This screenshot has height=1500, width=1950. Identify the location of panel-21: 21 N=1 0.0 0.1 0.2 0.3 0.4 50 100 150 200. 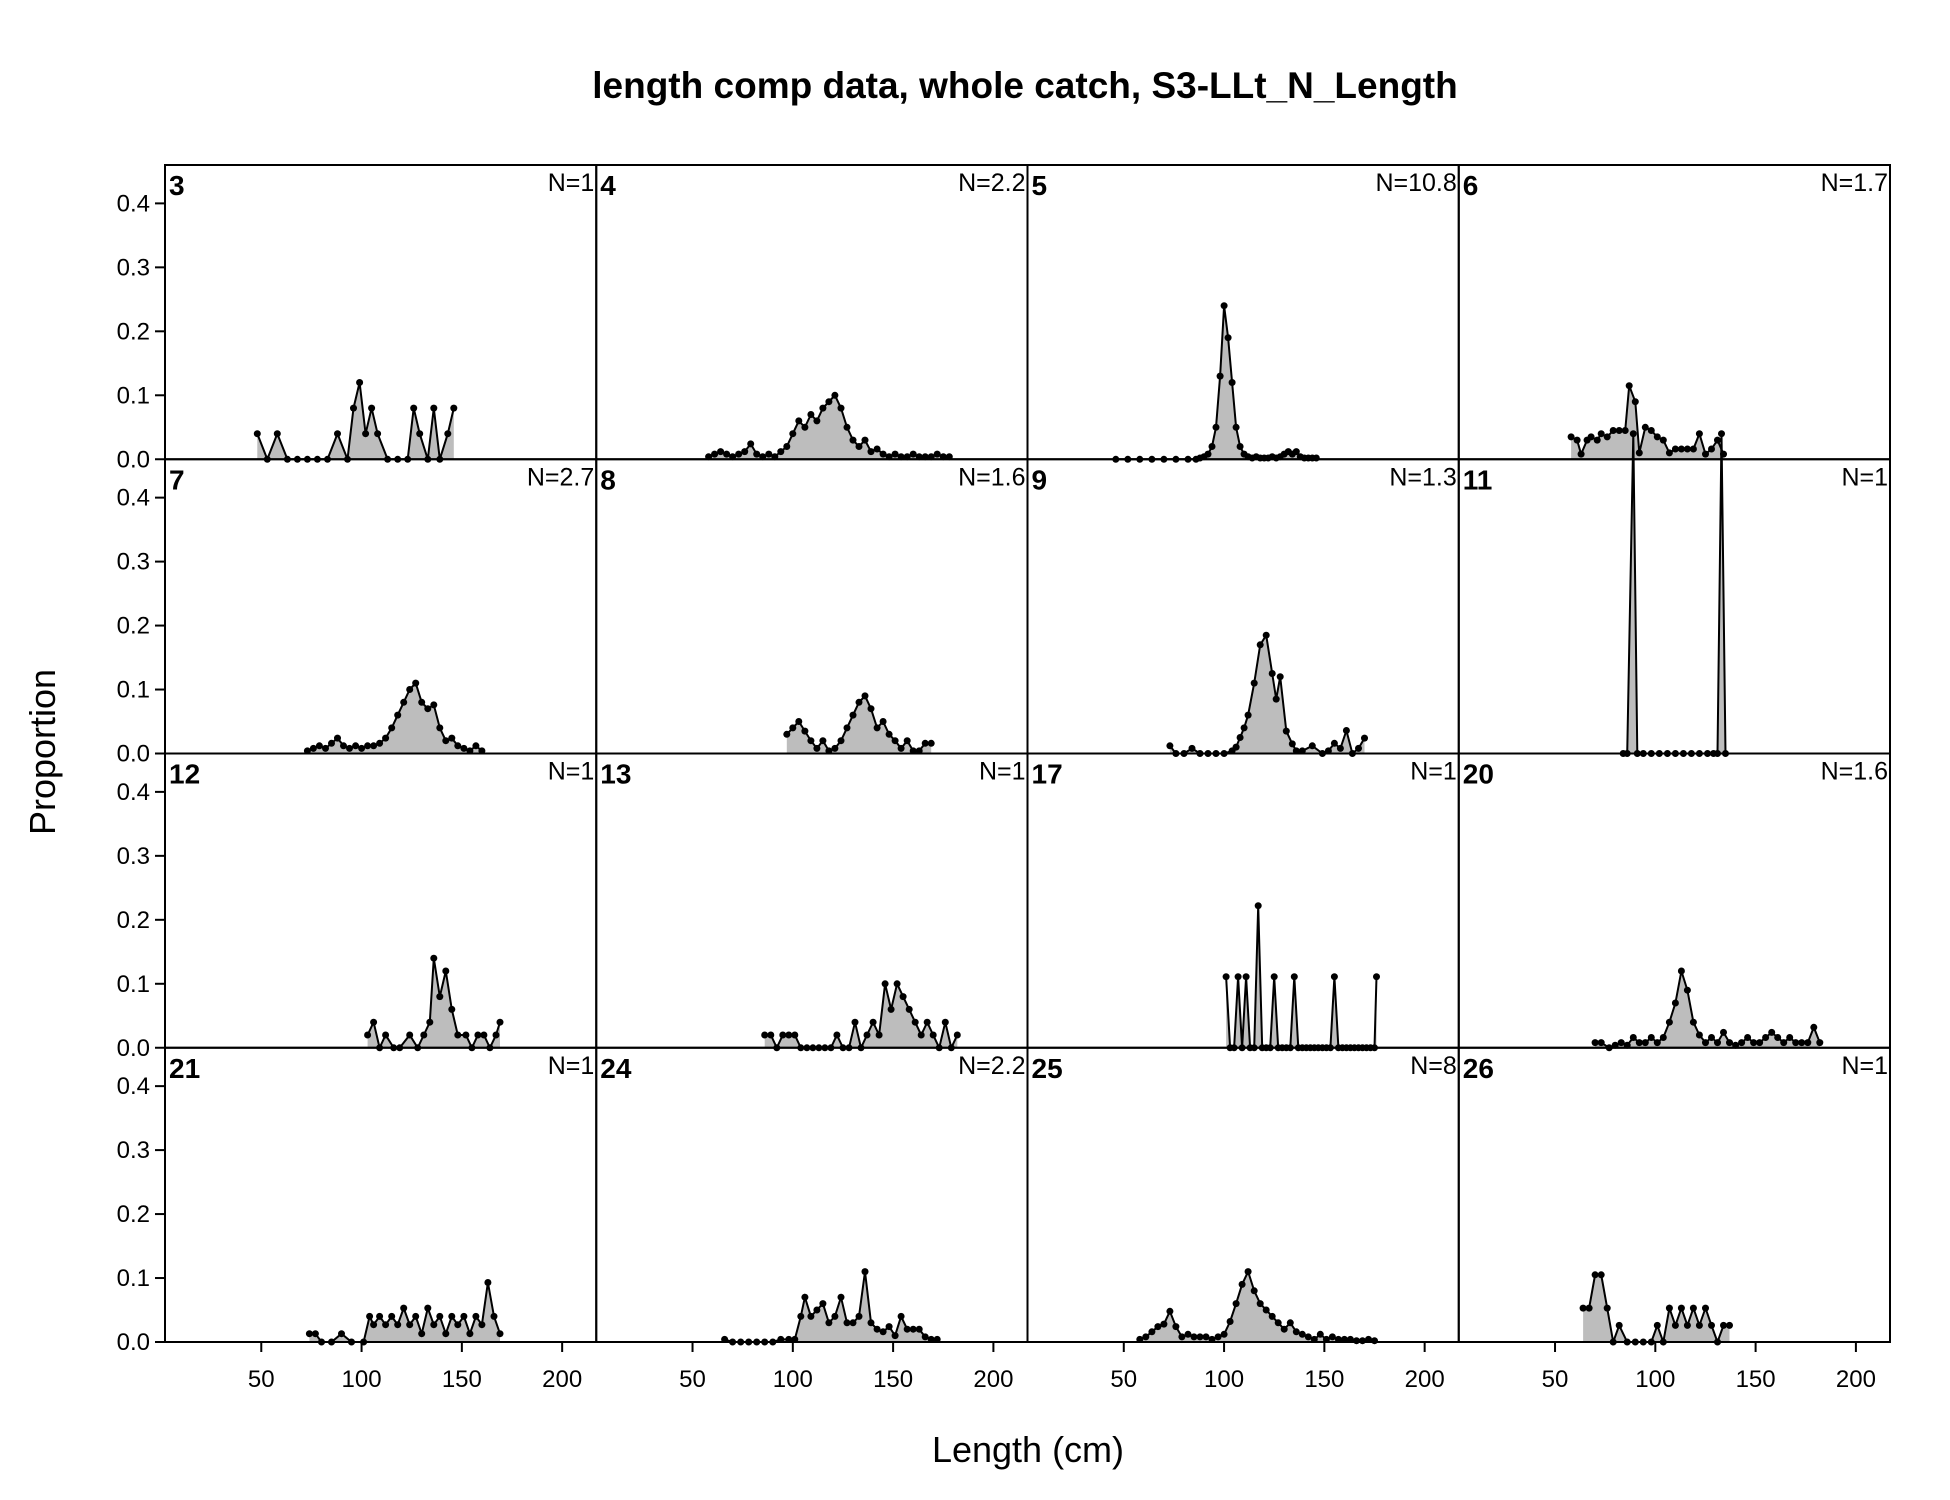
(357, 1219).